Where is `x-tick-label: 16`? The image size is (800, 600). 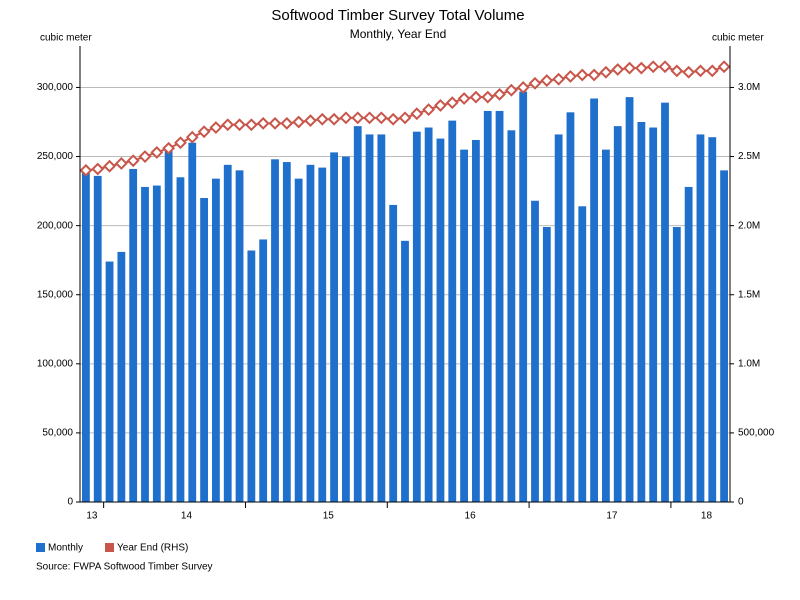
x-tick-label: 16 is located at coordinates (471, 516).